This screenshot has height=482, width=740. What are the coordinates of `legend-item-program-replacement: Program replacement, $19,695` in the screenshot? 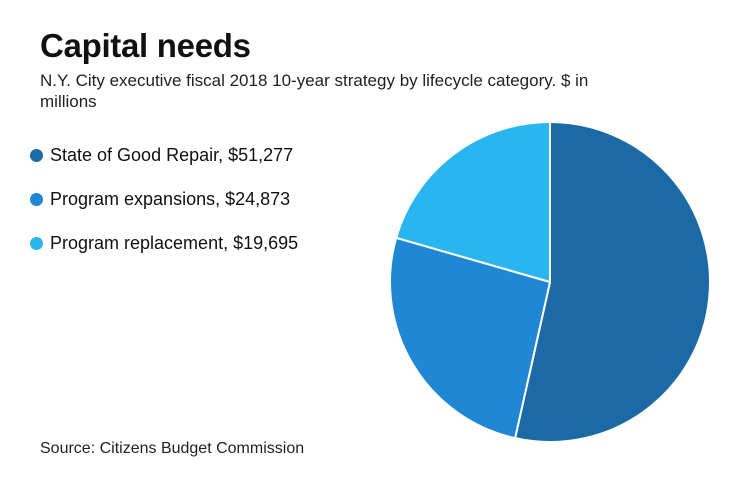 It's located at (164, 243).